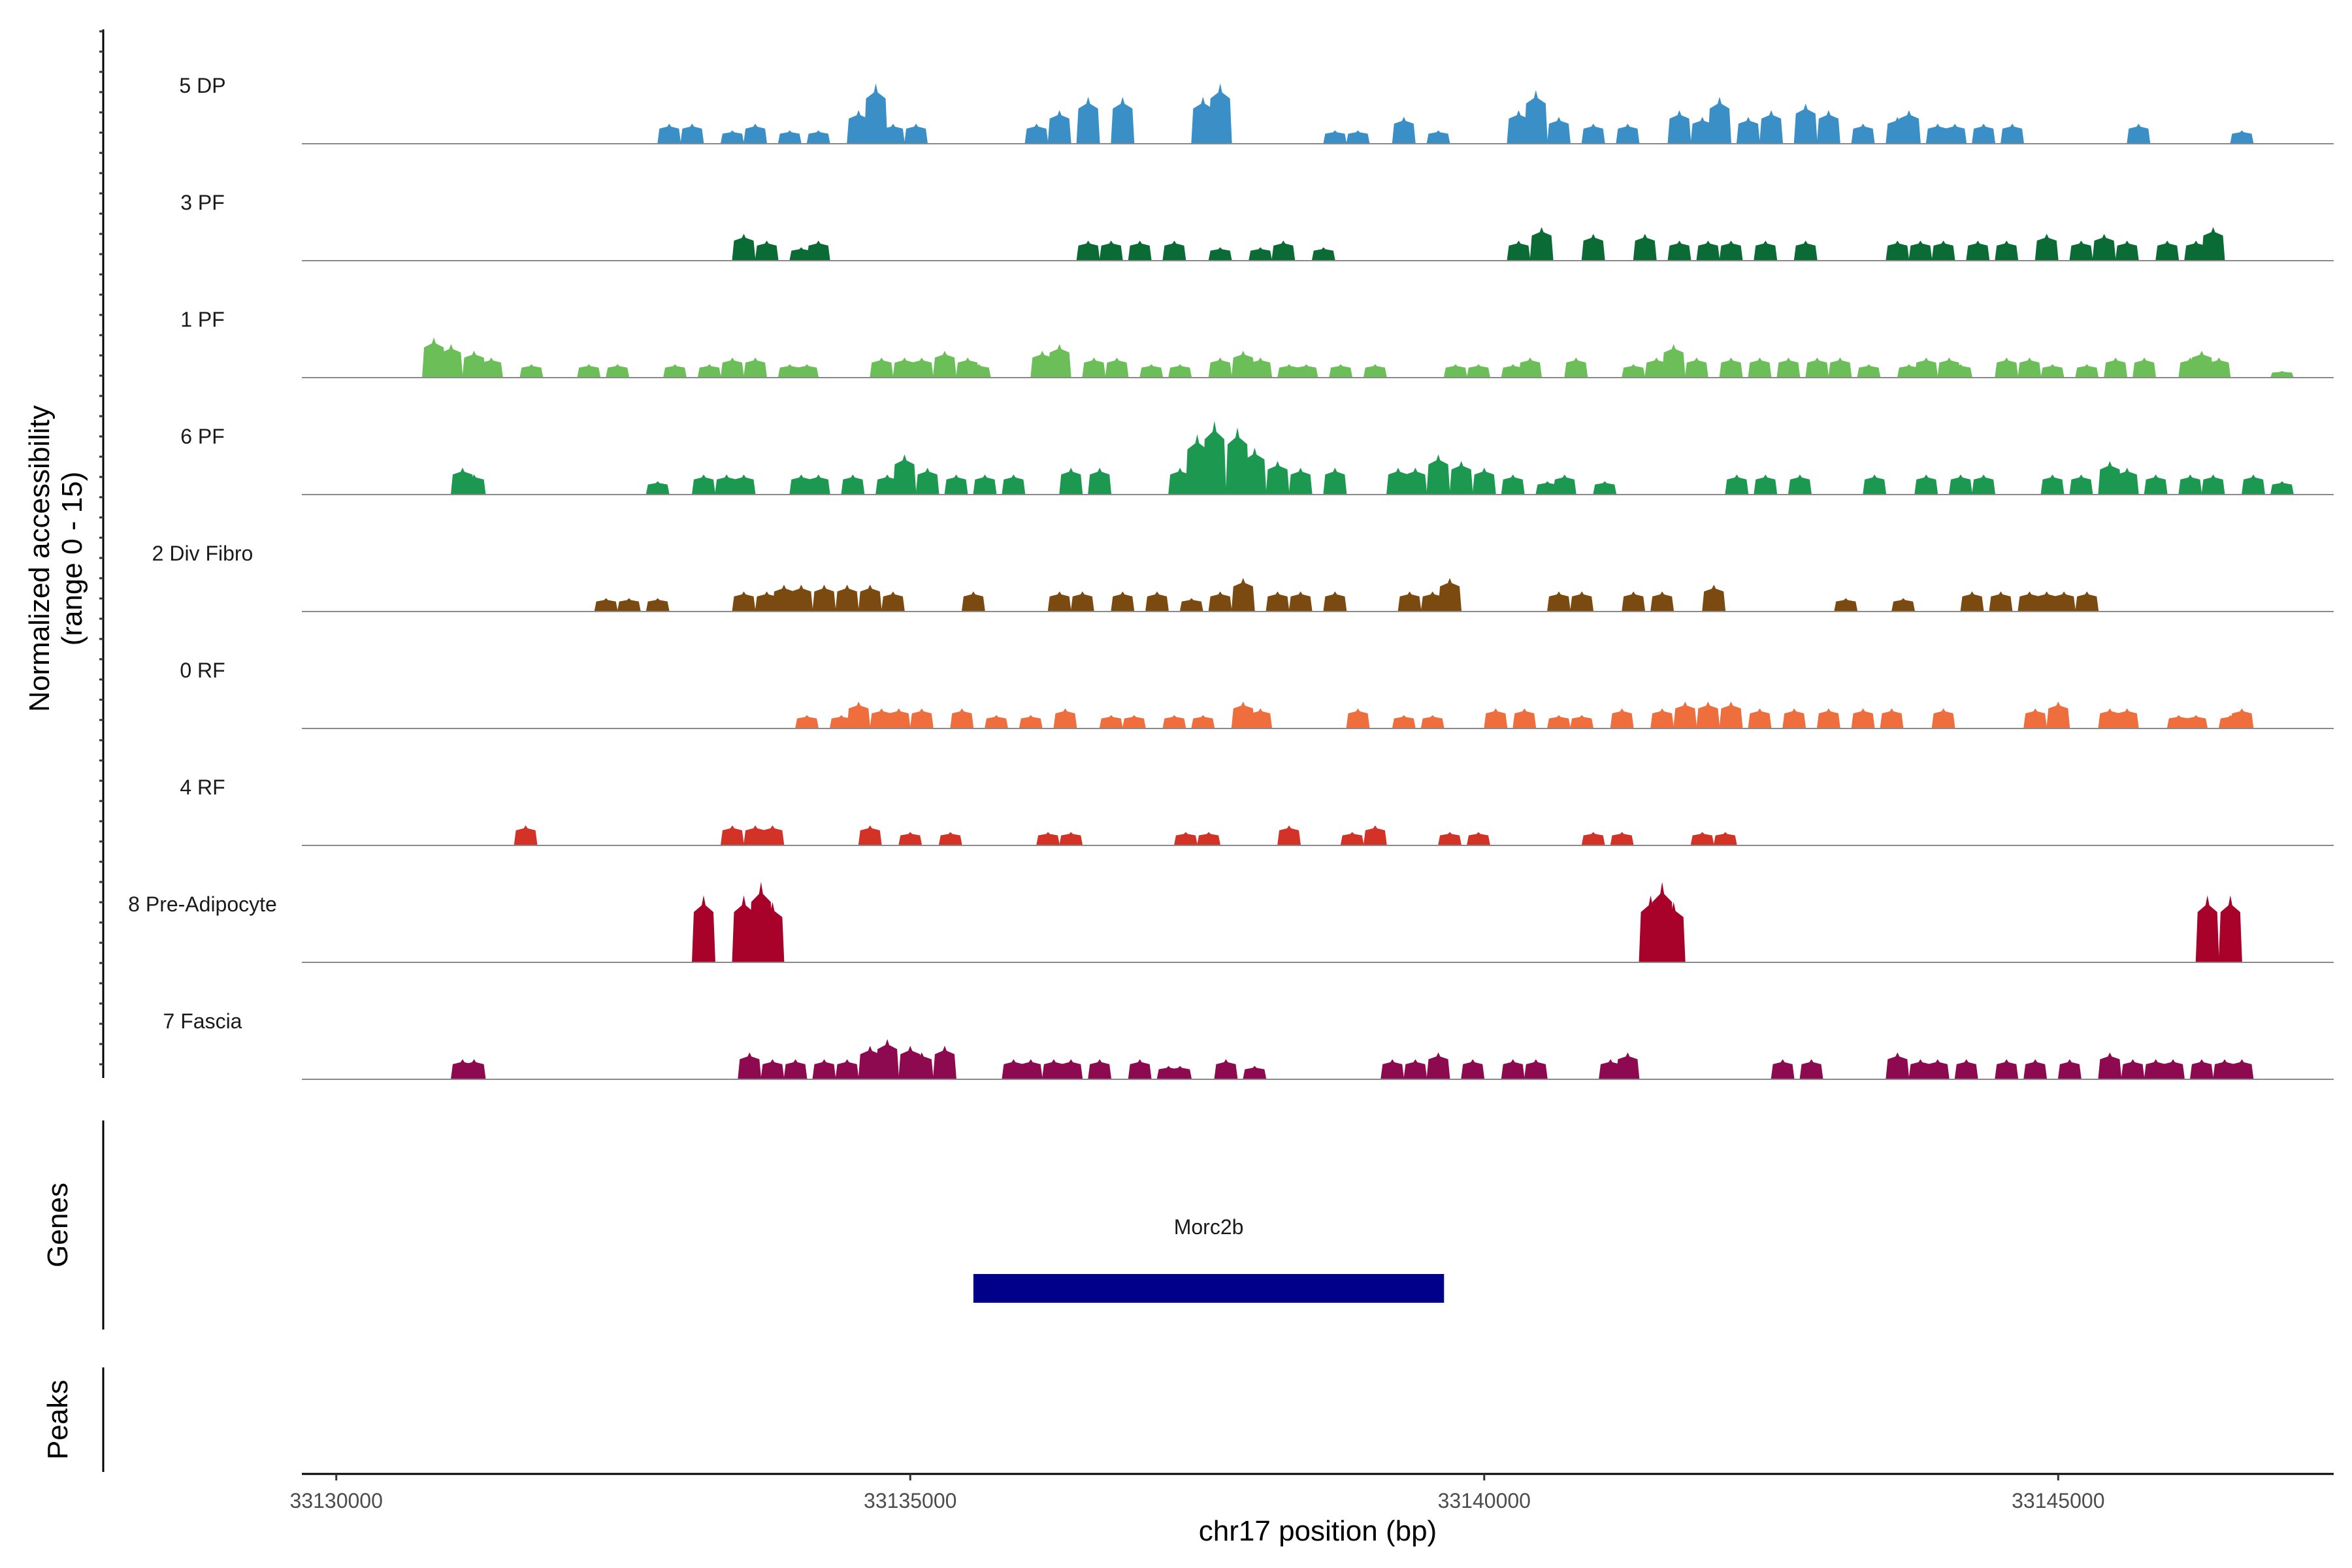 The width and height of the screenshot is (2352, 1568). I want to click on track-3-pf: 3 PF, so click(1257, 226).